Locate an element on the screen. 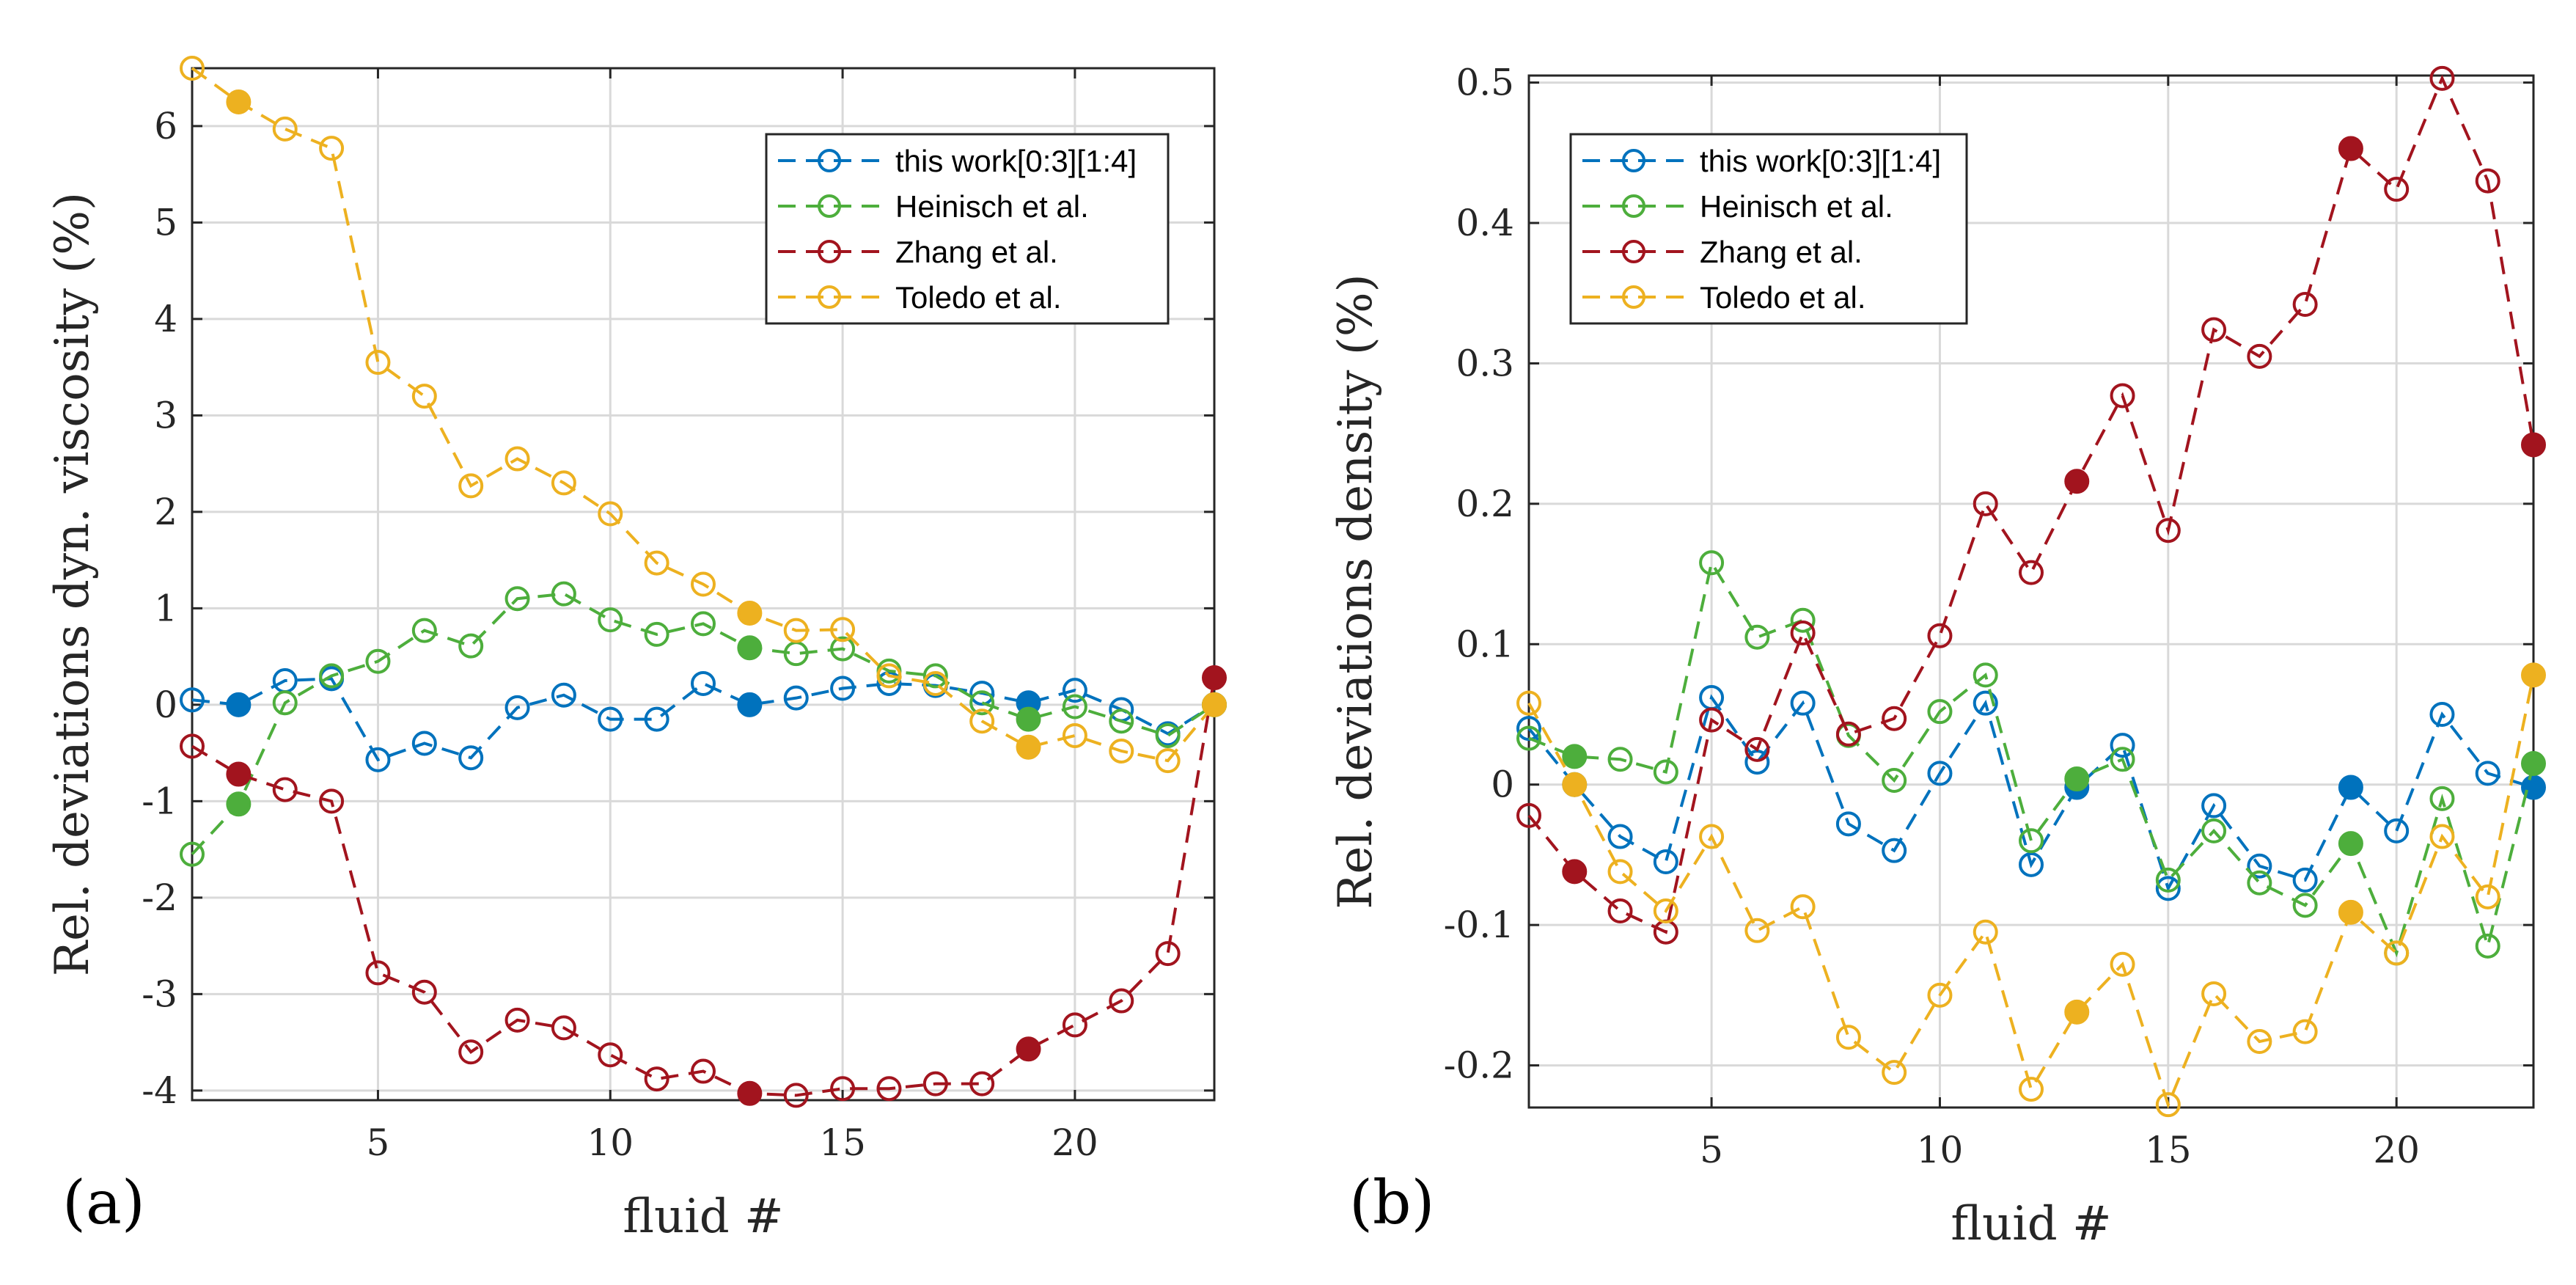 Image resolution: width=2576 pixels, height=1285 pixels. legend-label: Heinisch et al. is located at coordinates (992, 206).